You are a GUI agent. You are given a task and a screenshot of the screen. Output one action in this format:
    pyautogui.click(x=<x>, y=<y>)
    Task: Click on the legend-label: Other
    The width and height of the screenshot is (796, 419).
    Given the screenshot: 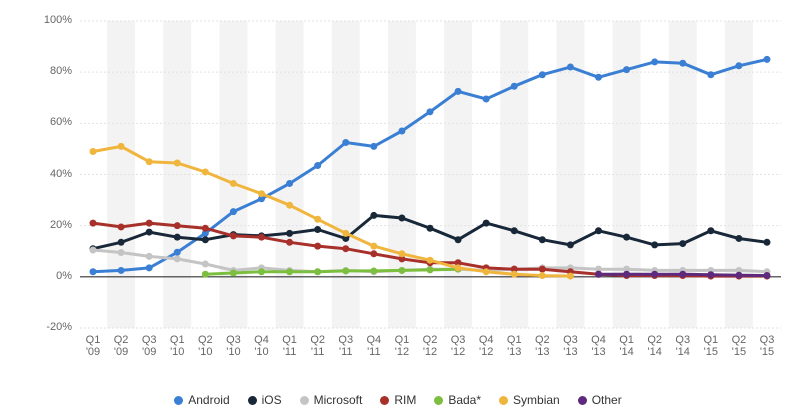 What is the action you would take?
    pyautogui.click(x=606, y=400)
    